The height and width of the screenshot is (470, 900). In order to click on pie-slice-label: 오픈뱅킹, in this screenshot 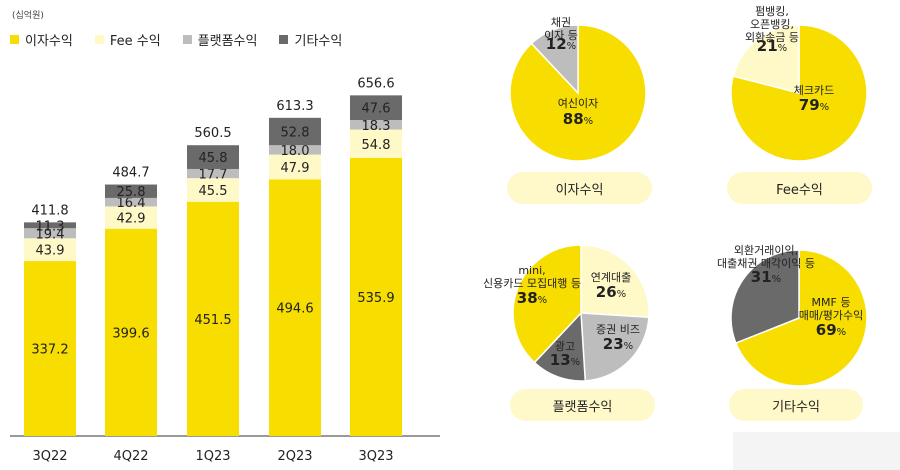, I will do `click(772, 24)`.